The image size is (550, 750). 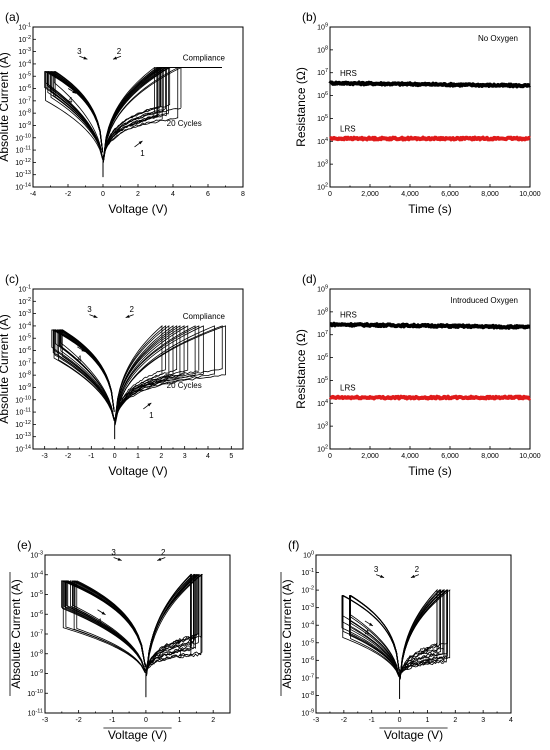 What do you see at coordinates (309, 17) in the screenshot?
I see `panel-label: (b)` at bounding box center [309, 17].